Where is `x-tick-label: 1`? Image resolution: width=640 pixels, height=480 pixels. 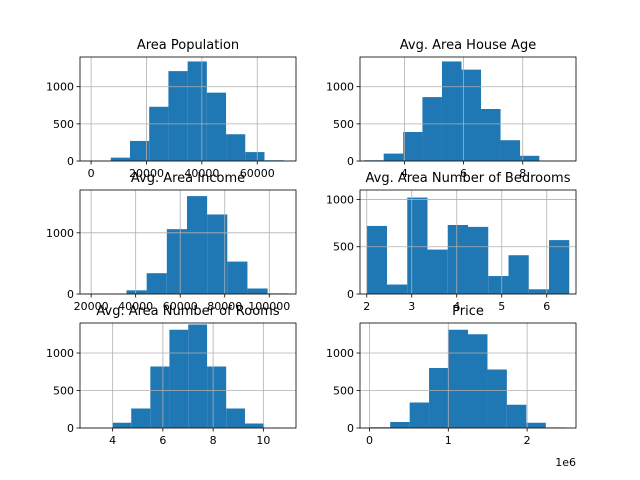
x-tick-label: 1 is located at coordinates (448, 440).